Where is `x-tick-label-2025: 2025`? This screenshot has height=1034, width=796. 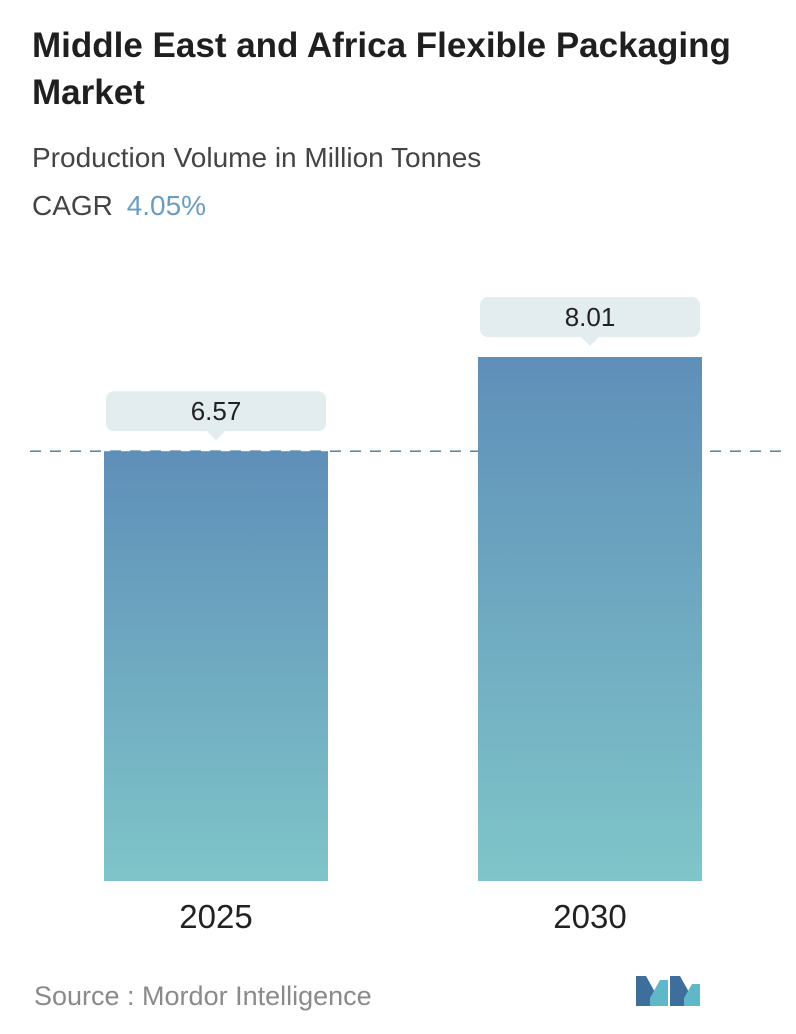
x-tick-label-2025: 2025 is located at coordinates (215, 916).